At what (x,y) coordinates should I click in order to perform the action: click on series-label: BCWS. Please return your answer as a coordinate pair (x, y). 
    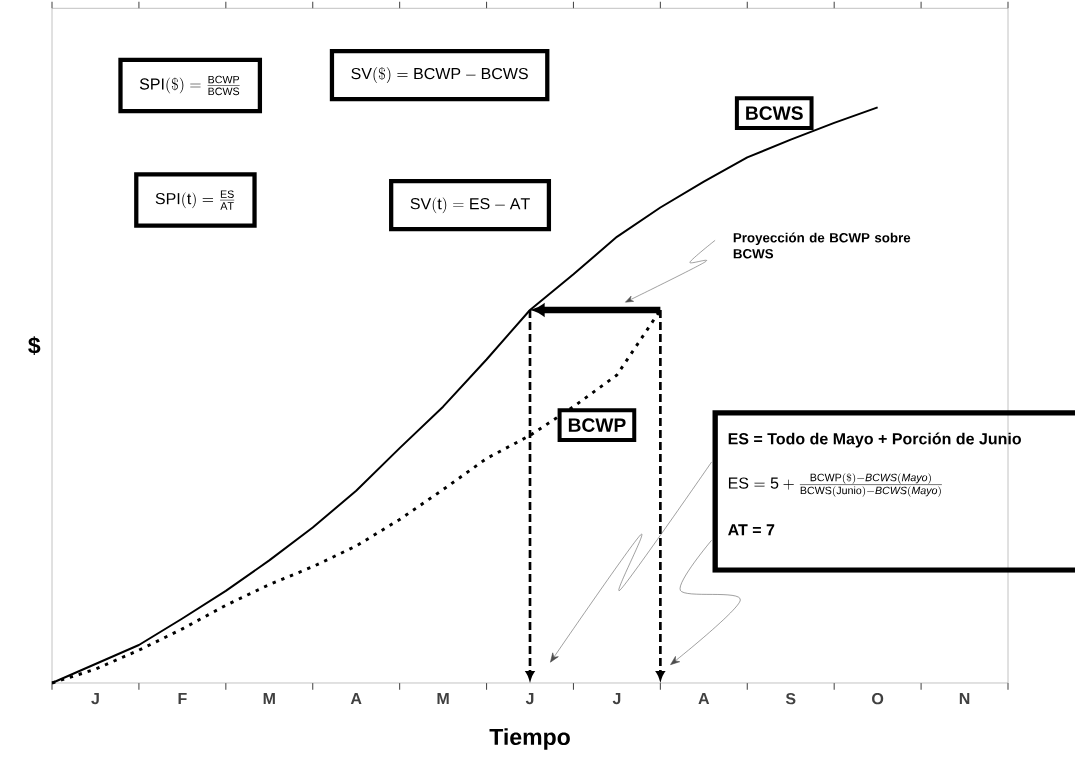
    Looking at the image, I should click on (774, 113).